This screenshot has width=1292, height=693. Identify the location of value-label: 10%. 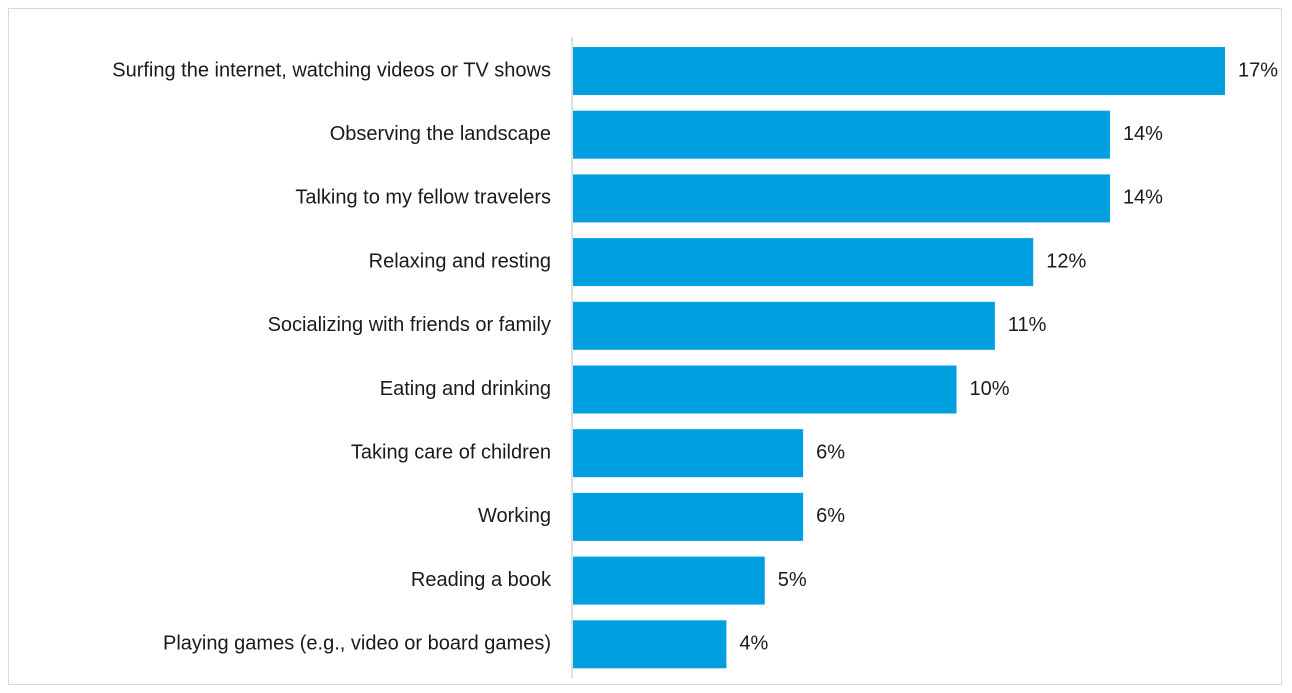
(990, 389).